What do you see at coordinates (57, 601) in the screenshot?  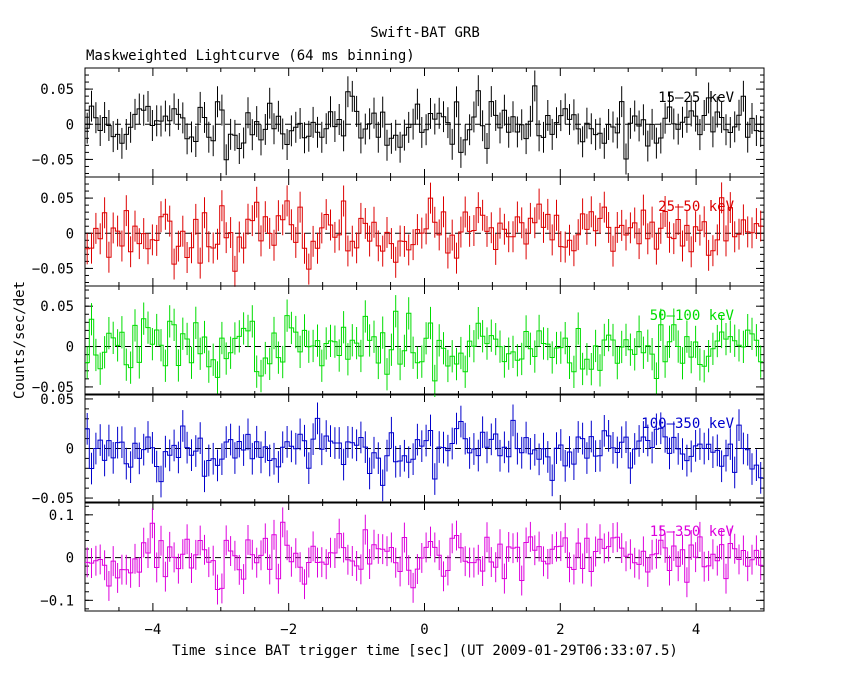 I see `y-tick-label: −0.1` at bounding box center [57, 601].